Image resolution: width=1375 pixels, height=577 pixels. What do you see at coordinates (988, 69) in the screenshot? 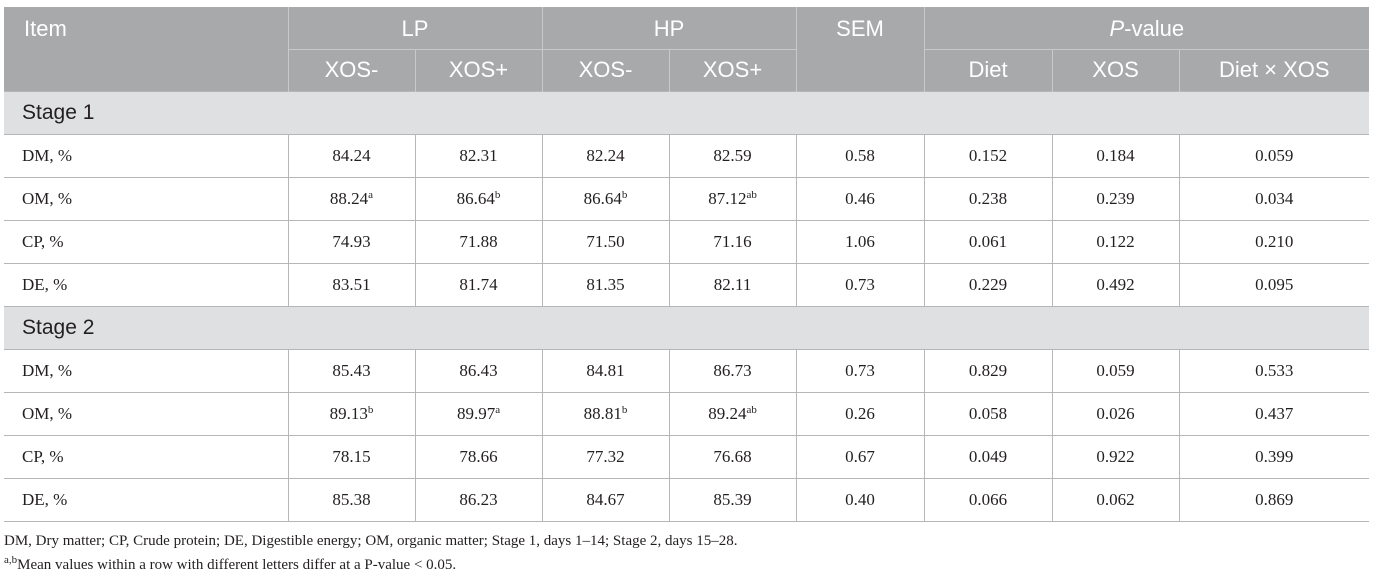
I see `pcol-diet: Diet` at bounding box center [988, 69].